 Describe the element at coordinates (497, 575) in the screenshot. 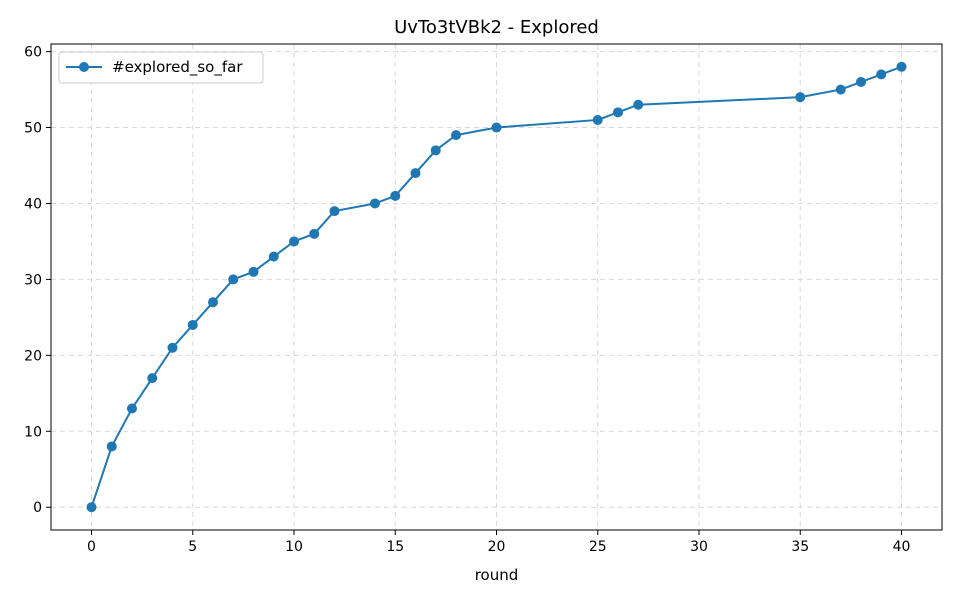

I see `x-axis-title: round` at that location.